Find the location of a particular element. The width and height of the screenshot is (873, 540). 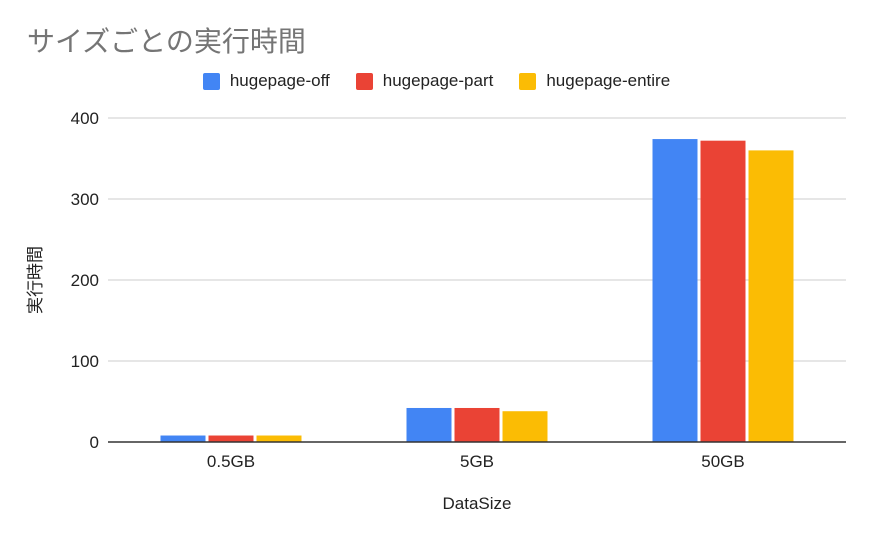

bar-hugepage-part-50GB is located at coordinates (723, 291).